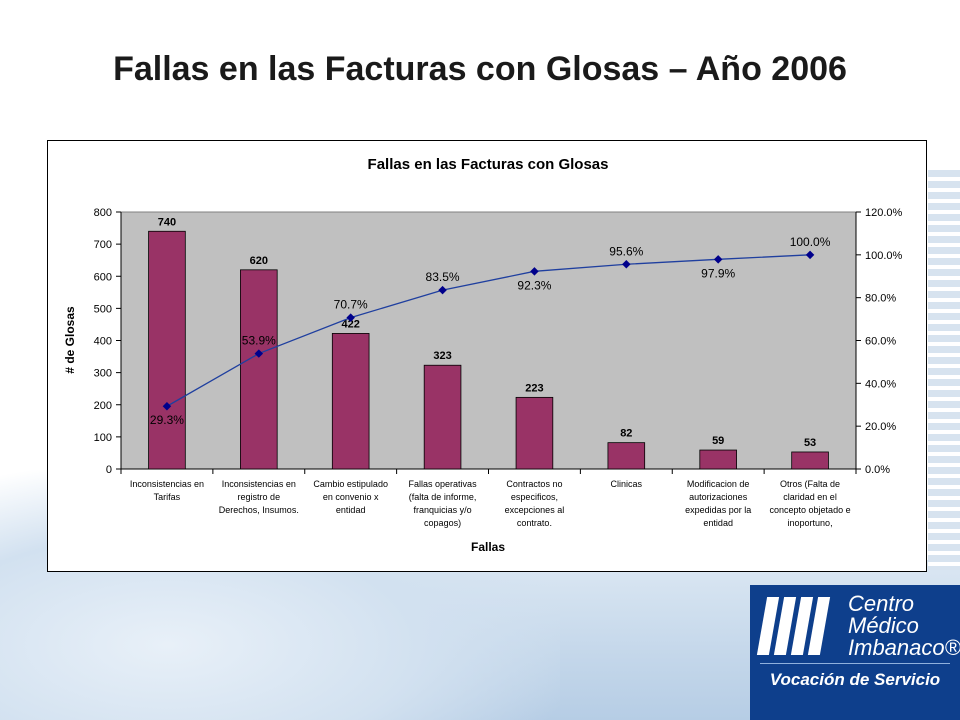  I want to click on bar-value-label: 53, so click(810, 443).